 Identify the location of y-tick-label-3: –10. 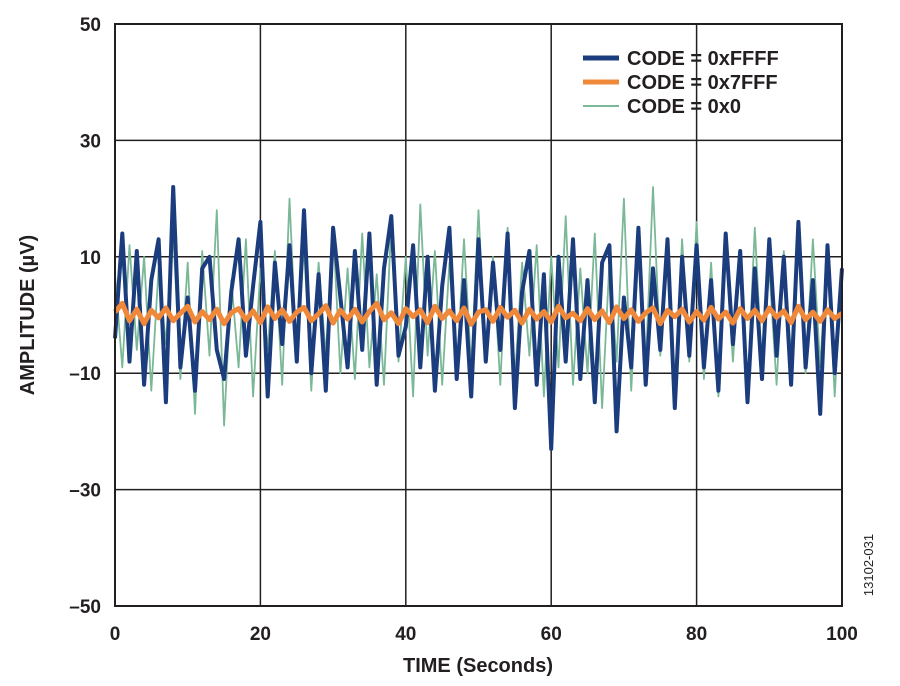
(85, 374).